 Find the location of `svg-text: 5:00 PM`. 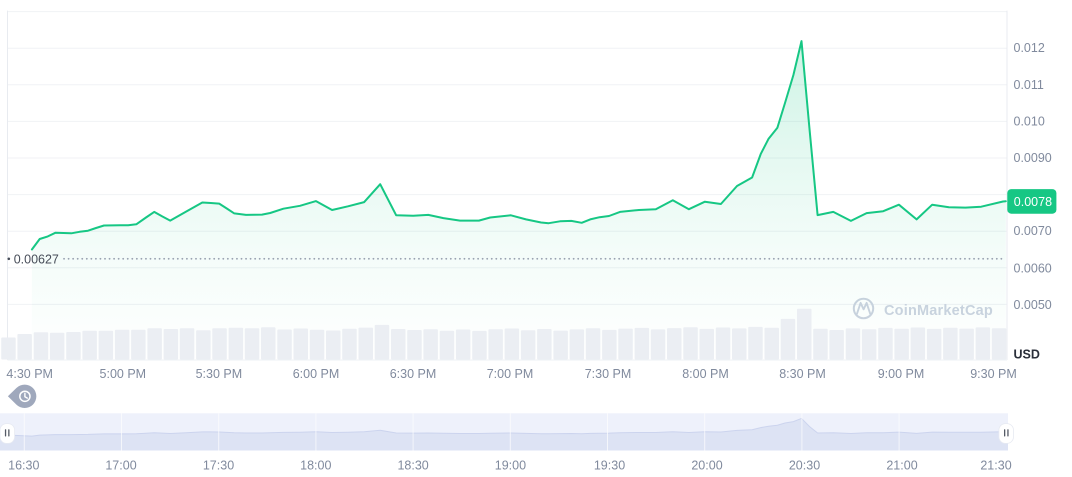

svg-text: 5:00 PM is located at coordinates (123, 374).